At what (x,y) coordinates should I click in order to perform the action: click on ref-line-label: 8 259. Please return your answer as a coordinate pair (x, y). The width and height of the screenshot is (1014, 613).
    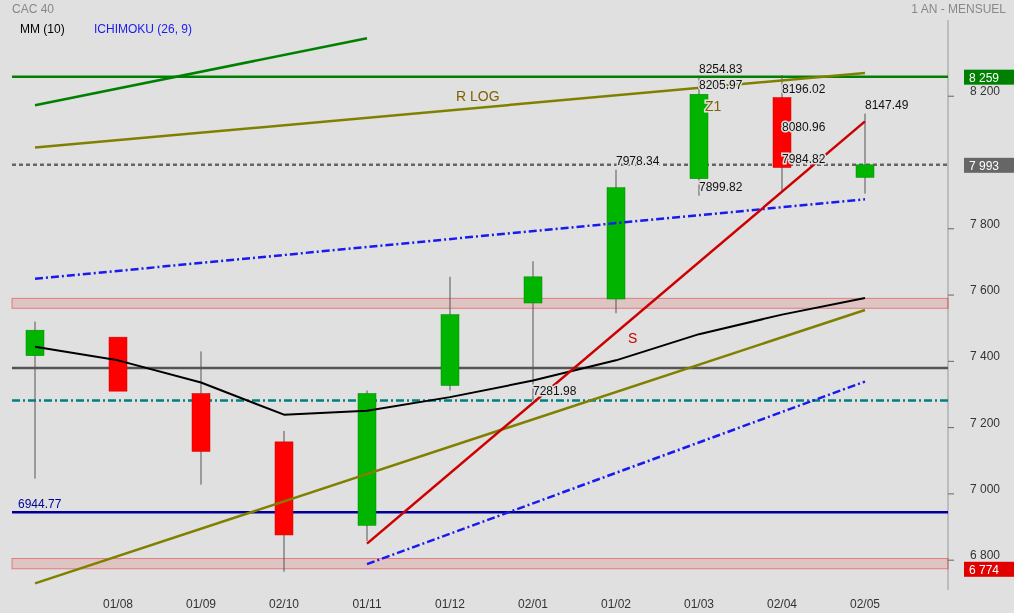
    Looking at the image, I should click on (984, 77).